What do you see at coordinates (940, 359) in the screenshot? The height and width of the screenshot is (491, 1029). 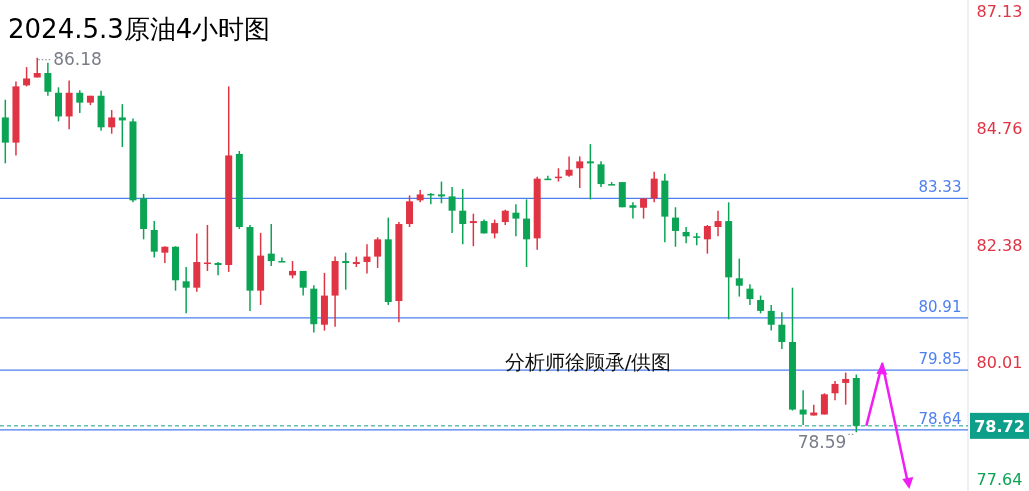 I see `ref-line-label: 79.85` at bounding box center [940, 359].